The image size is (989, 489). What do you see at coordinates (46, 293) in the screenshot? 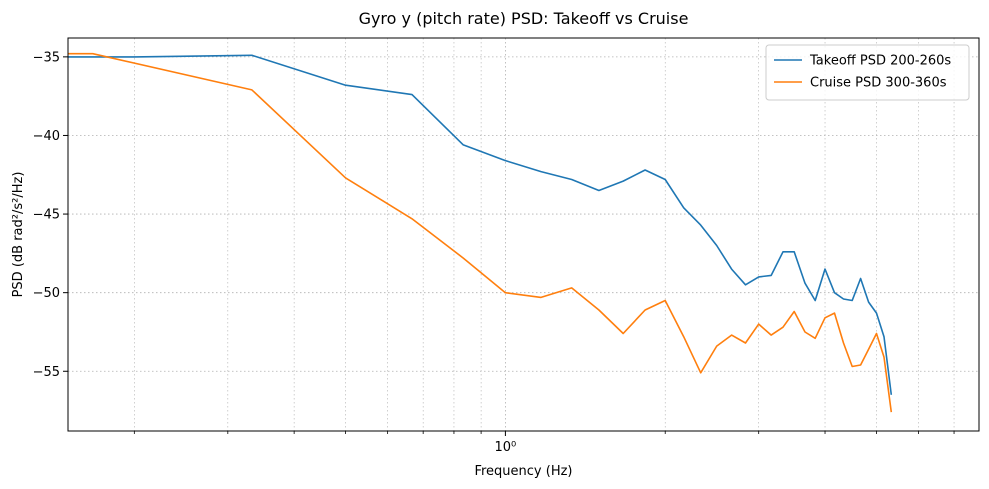
I see `y-tick-label: −50` at bounding box center [46, 293].